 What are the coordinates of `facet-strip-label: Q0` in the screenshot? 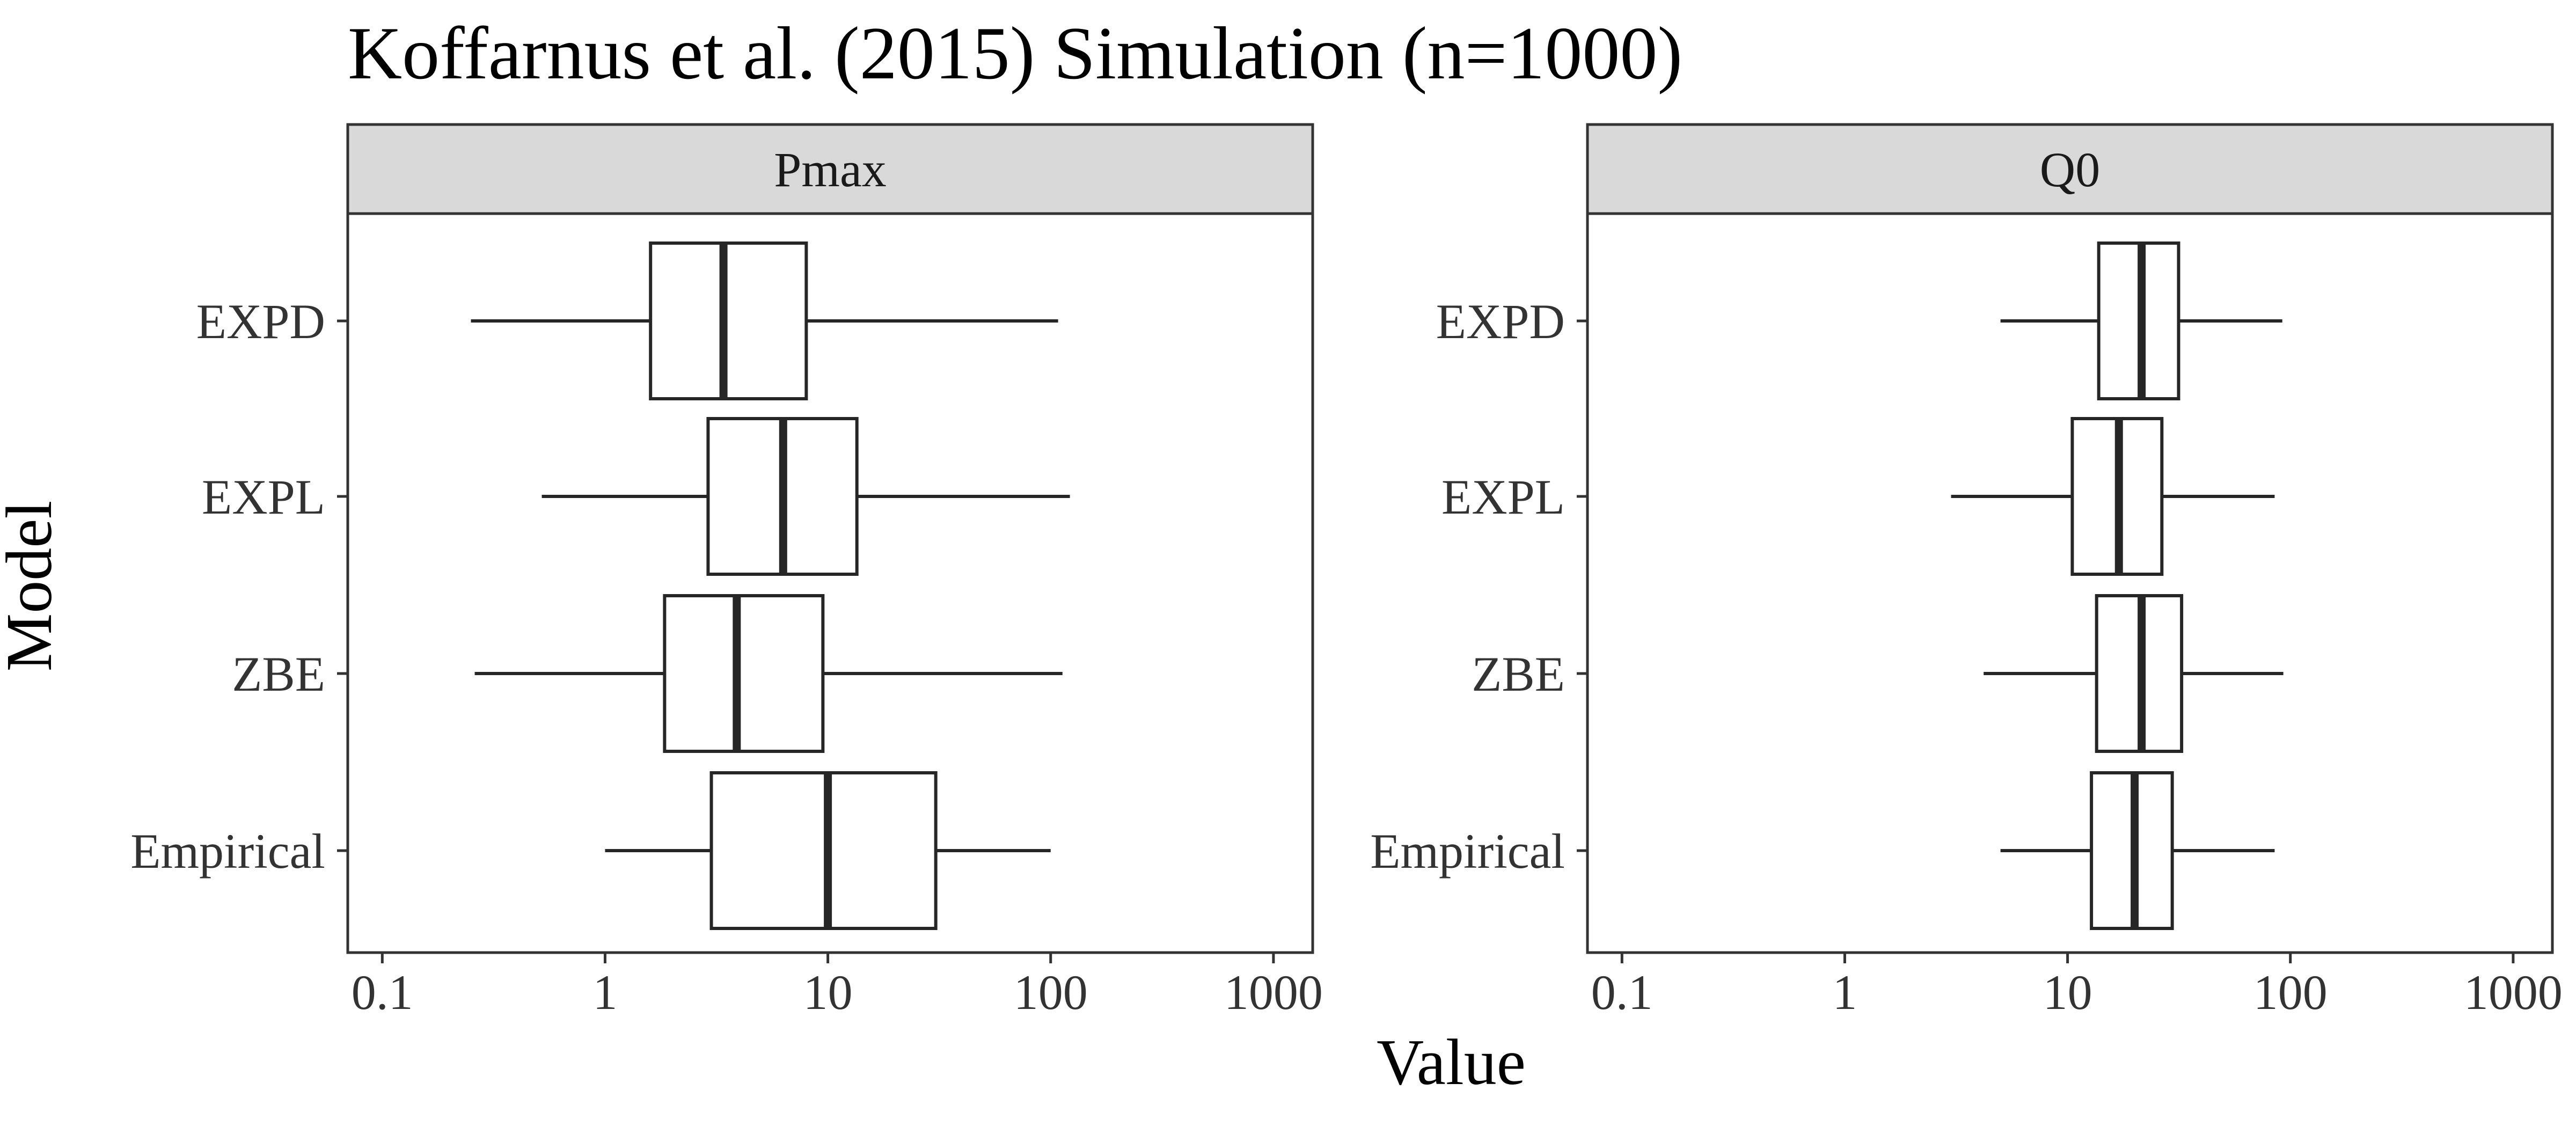 It's located at (2070, 169).